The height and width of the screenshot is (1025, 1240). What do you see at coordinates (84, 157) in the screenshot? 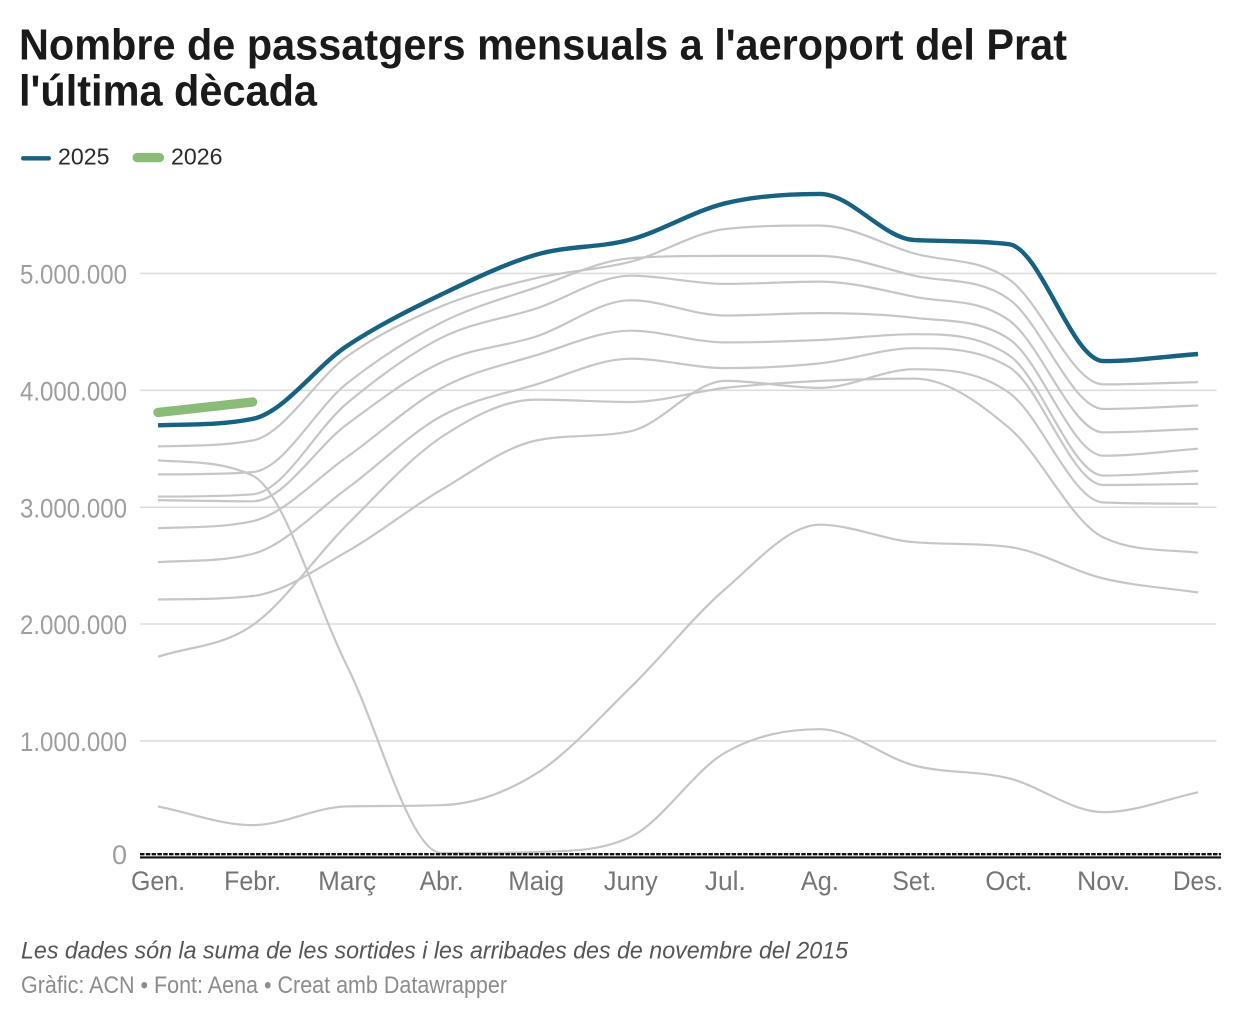
I see `svg-text: 2025` at bounding box center [84, 157].